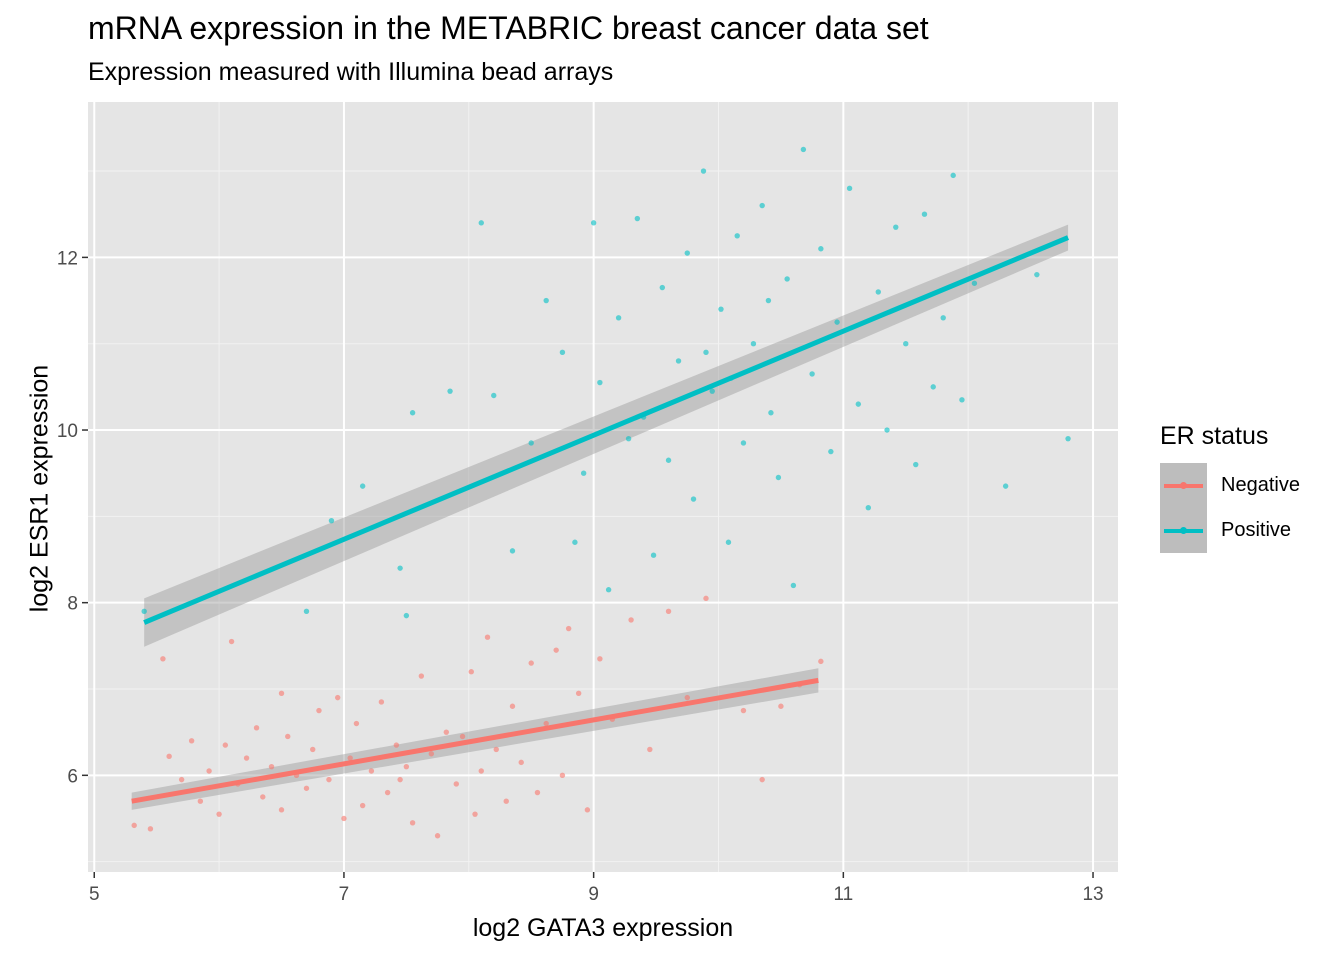 Image resolution: width=1344 pixels, height=960 pixels. Describe the element at coordinates (1256, 530) in the screenshot. I see `legend-label-positive: Positive` at that location.